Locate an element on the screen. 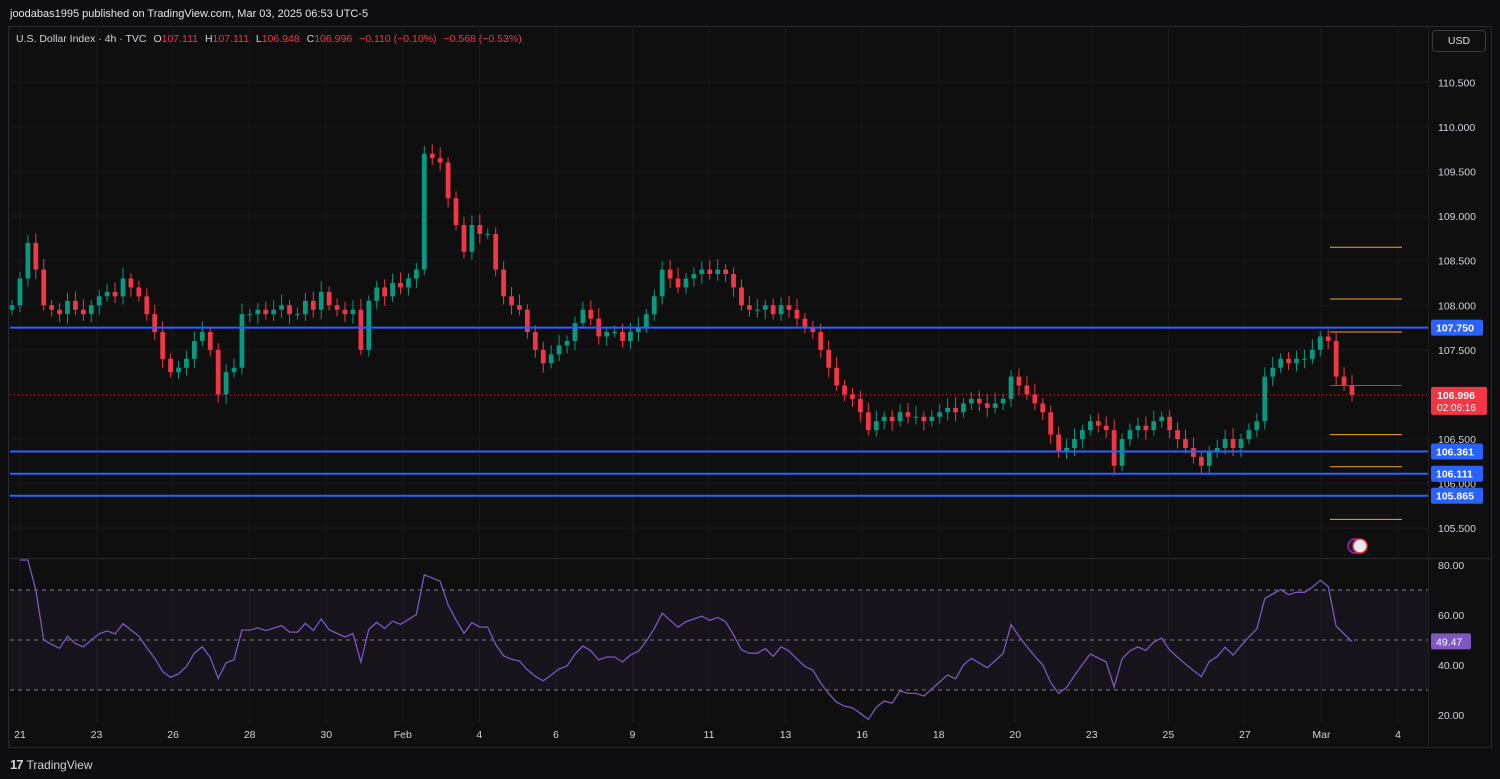  time-tick-label: 18 is located at coordinates (939, 735).